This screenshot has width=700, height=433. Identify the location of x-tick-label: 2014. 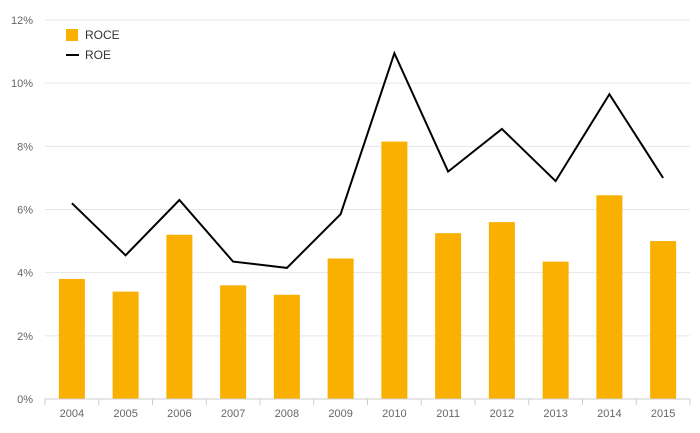
(609, 414).